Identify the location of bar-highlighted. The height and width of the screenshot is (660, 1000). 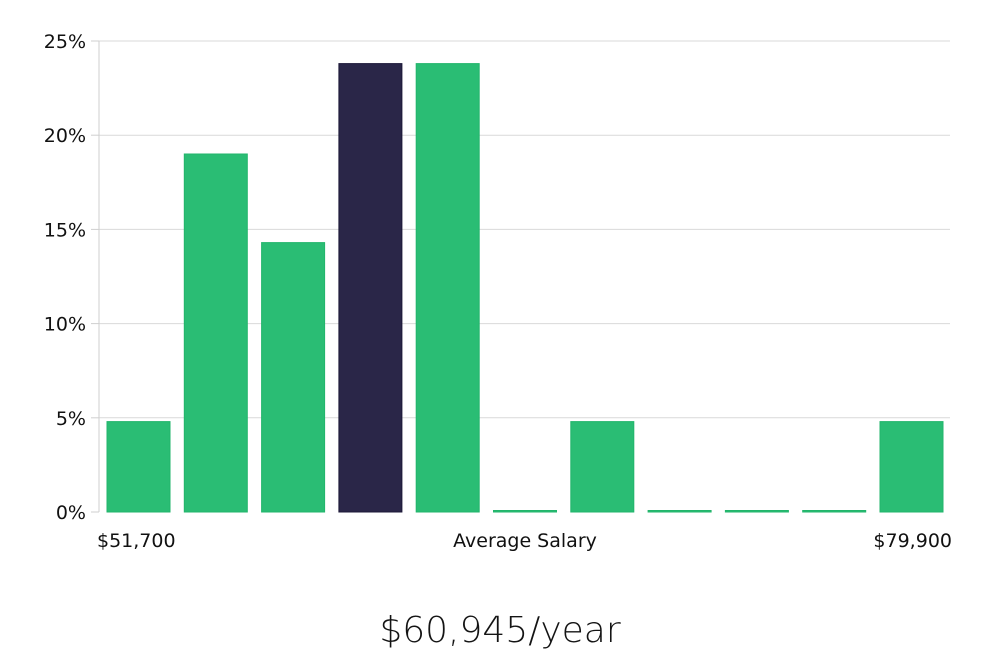
(370, 288).